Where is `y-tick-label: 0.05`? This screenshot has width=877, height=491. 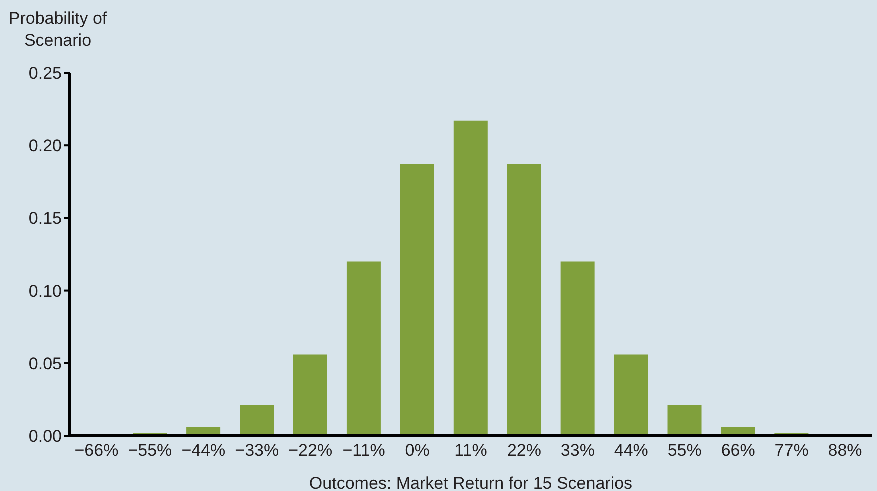
y-tick-label: 0.05 is located at coordinates (45, 364).